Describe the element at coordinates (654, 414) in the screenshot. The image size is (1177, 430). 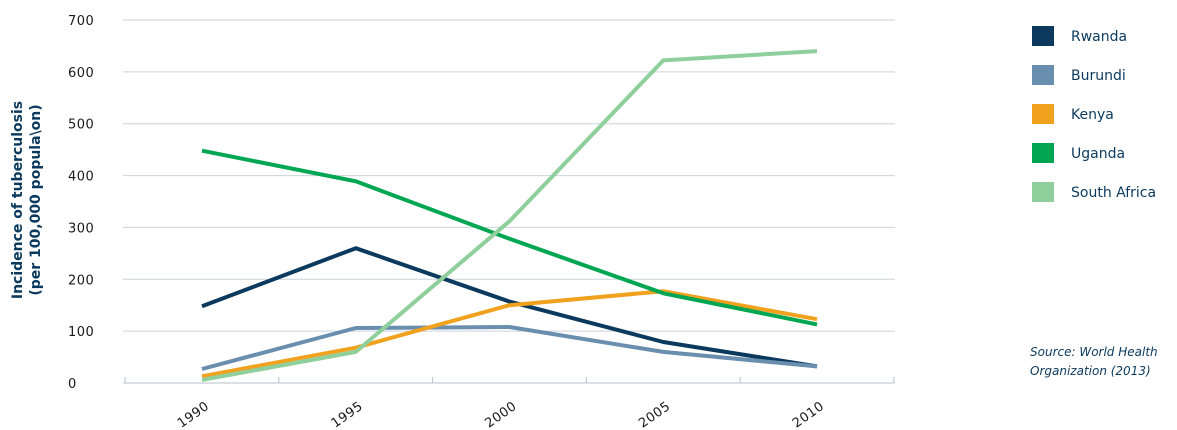
I see `x-tick-label: 2005` at that location.